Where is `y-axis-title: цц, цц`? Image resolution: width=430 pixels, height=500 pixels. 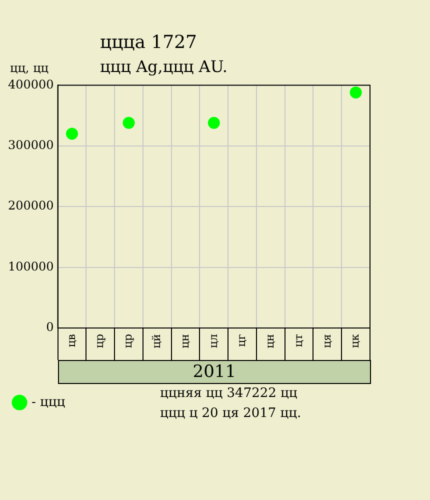 y-axis-title: цц, цц is located at coordinates (29, 68).